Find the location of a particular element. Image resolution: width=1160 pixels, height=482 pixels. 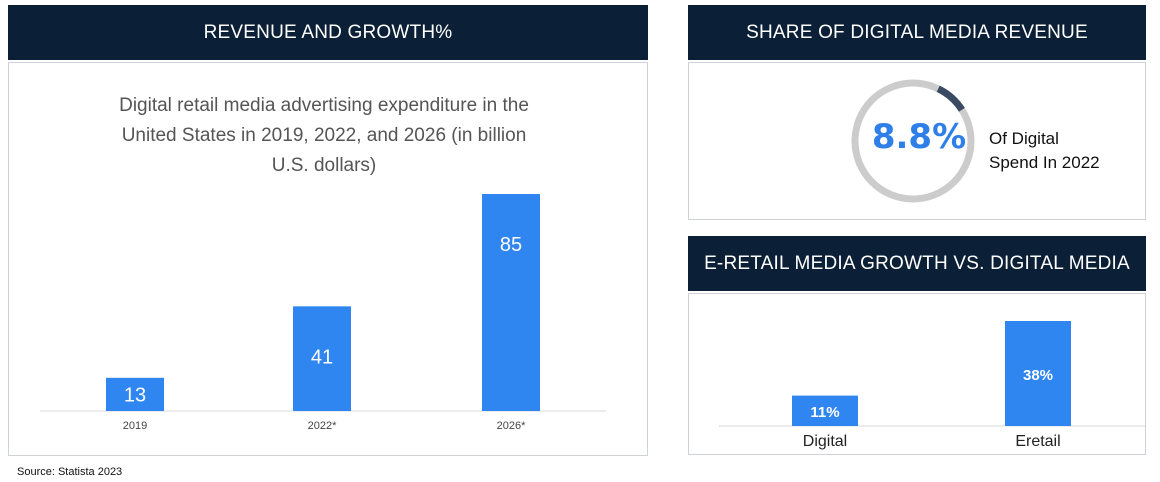

growth-header: E-RETAIL MEDIA GROWTH VS. DIGITAL MEDIA is located at coordinates (917, 263).